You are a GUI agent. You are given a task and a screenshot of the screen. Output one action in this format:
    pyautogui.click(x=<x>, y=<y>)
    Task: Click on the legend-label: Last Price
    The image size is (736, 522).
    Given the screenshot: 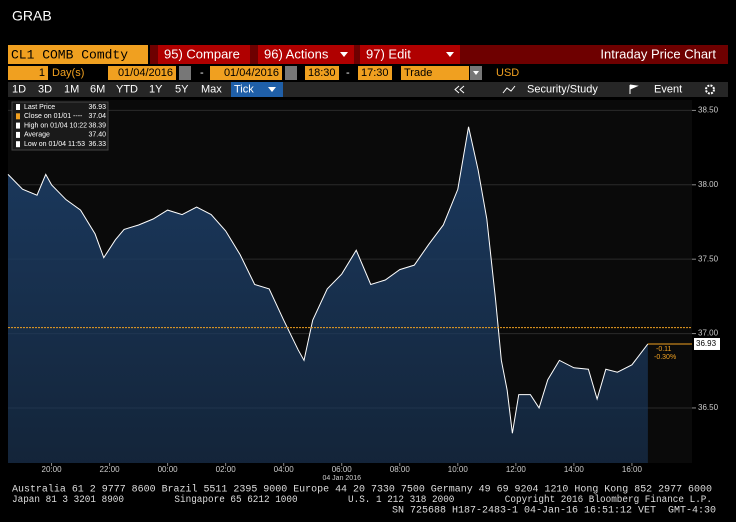 What is the action you would take?
    pyautogui.click(x=39, y=107)
    